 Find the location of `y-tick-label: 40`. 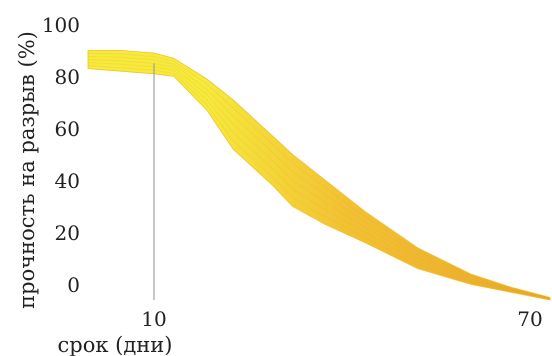

y-tick-label: 40 is located at coordinates (67, 181).